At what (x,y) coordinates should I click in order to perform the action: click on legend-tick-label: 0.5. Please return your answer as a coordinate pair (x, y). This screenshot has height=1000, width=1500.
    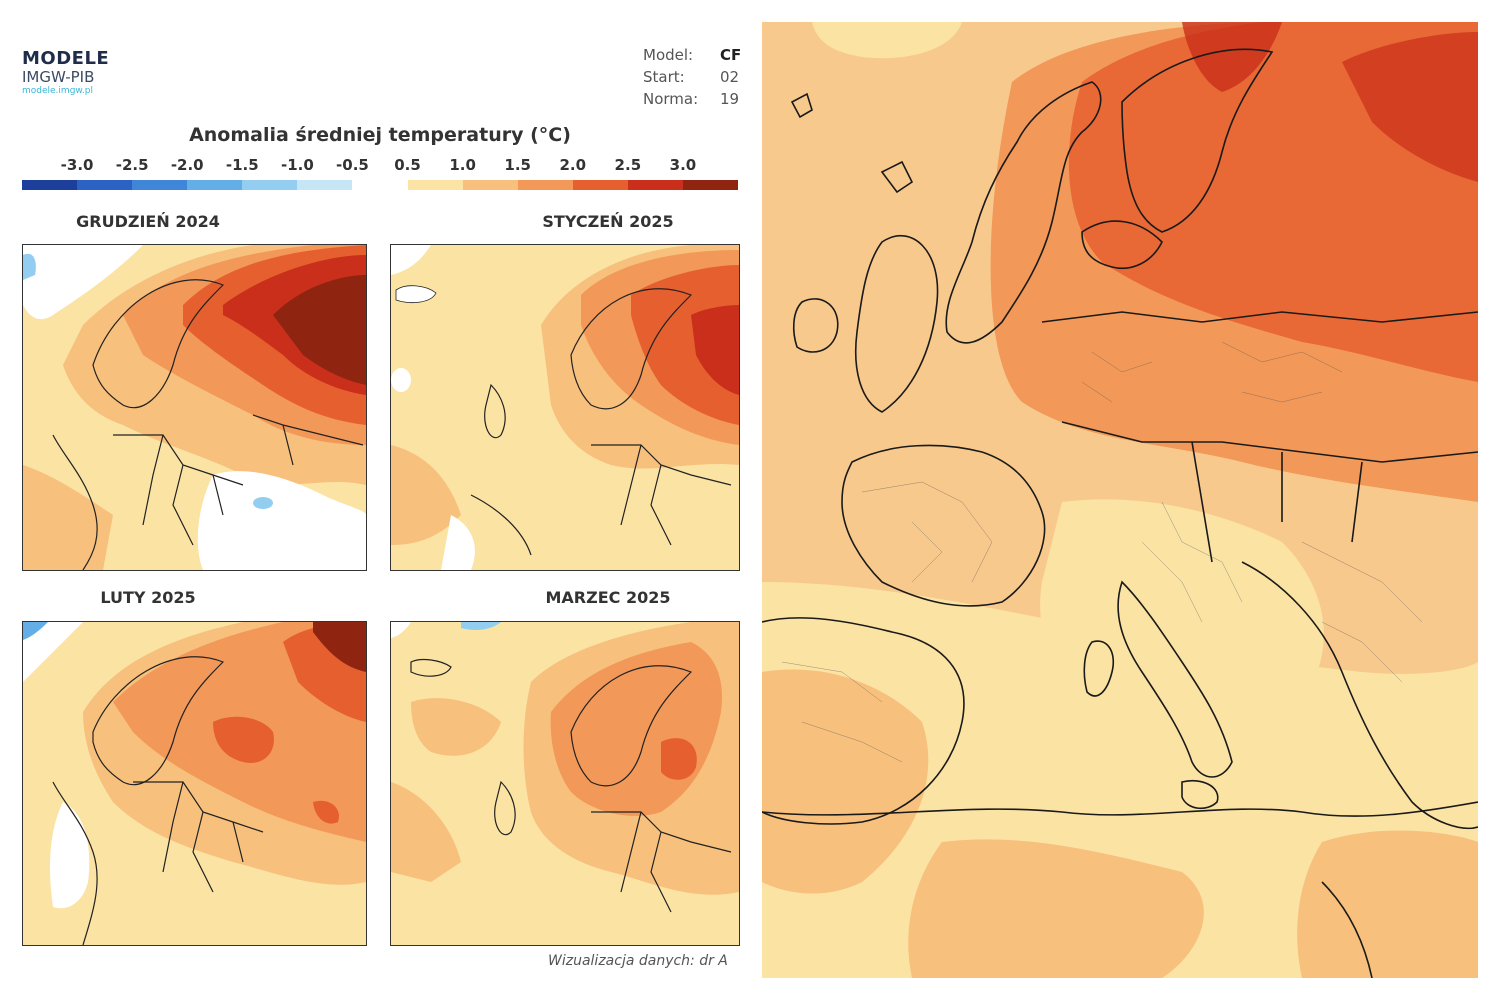
    Looking at the image, I should click on (407, 165).